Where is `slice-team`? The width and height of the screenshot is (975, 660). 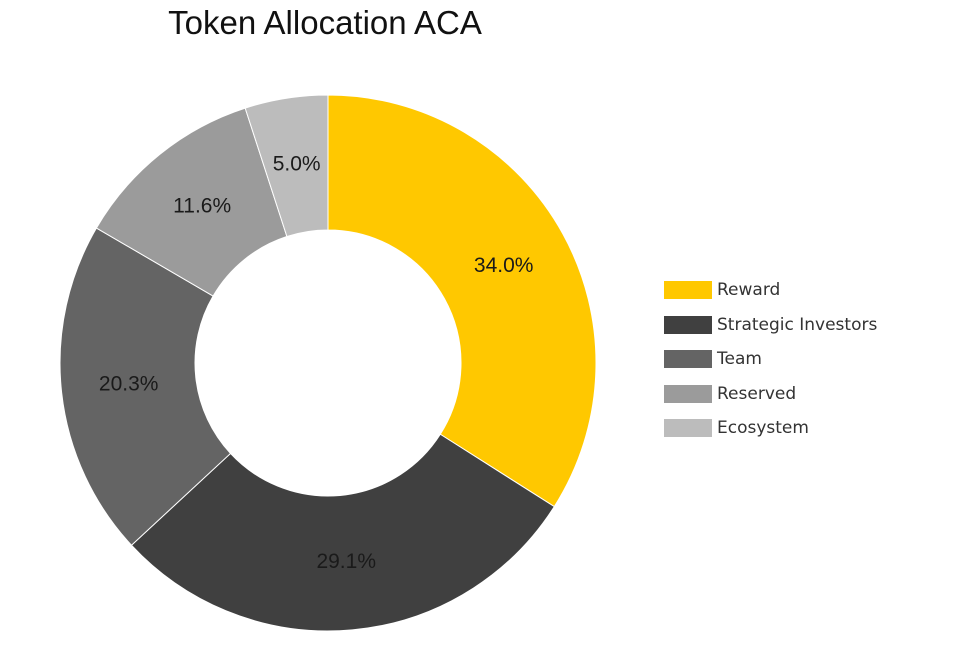
slice-team is located at coordinates (145, 386).